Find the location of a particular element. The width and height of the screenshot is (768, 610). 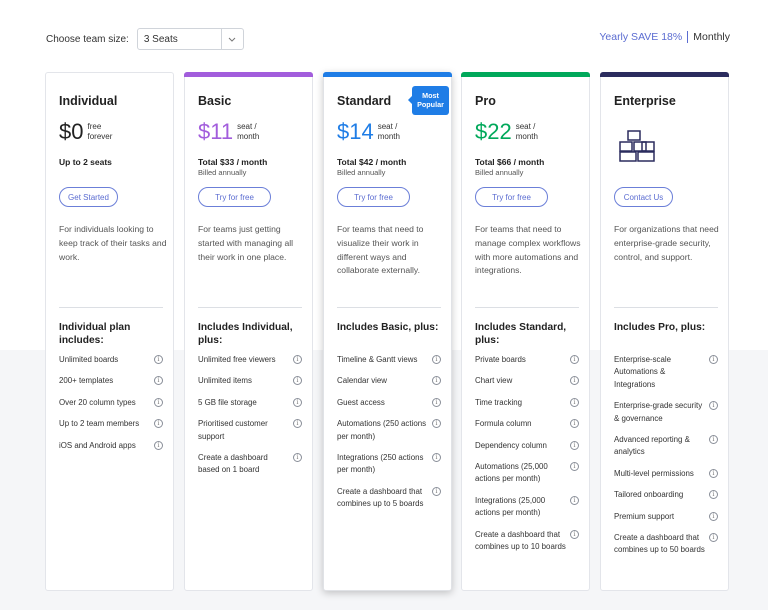

team-size-row: Choose team size: 3 Seats is located at coordinates (145, 39).